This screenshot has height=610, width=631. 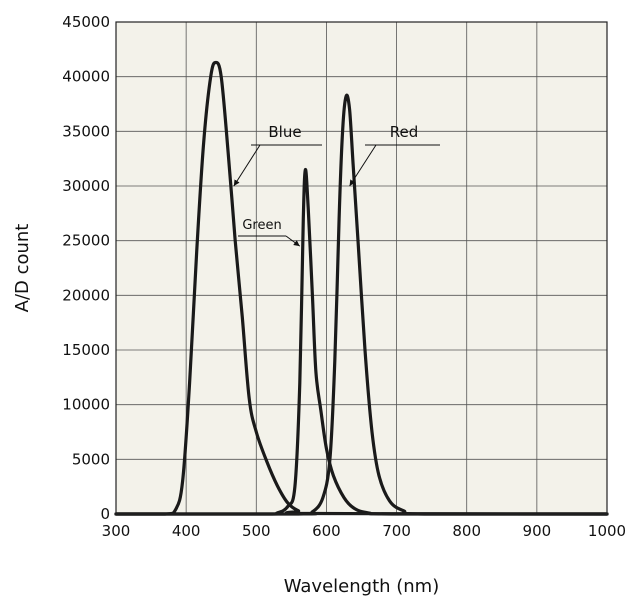 I want to click on series-label-blue: Blue, so click(x=284, y=132).